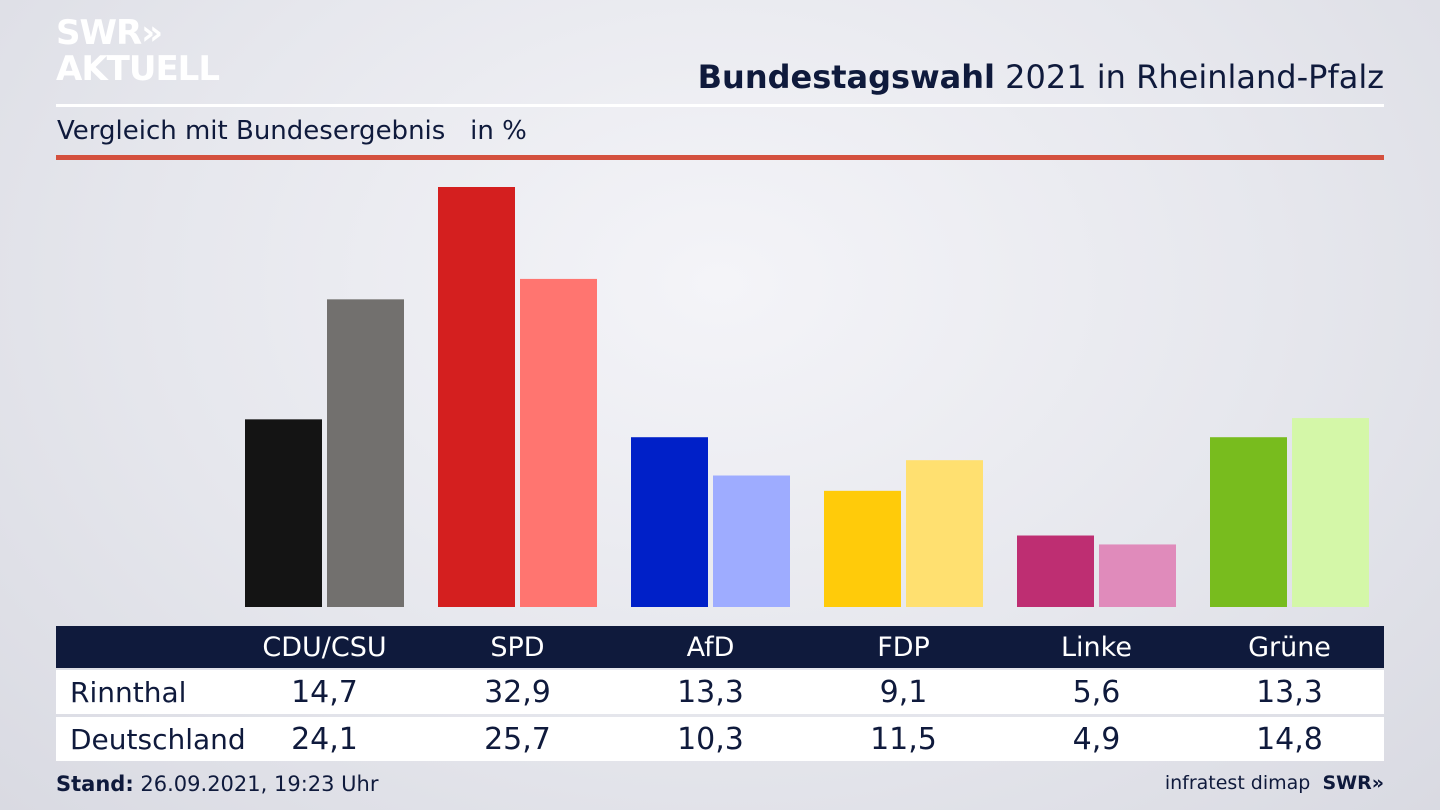 The height and width of the screenshot is (810, 1440). Describe the element at coordinates (1237, 783) in the screenshot. I see `source-name: infratest dimap` at that location.